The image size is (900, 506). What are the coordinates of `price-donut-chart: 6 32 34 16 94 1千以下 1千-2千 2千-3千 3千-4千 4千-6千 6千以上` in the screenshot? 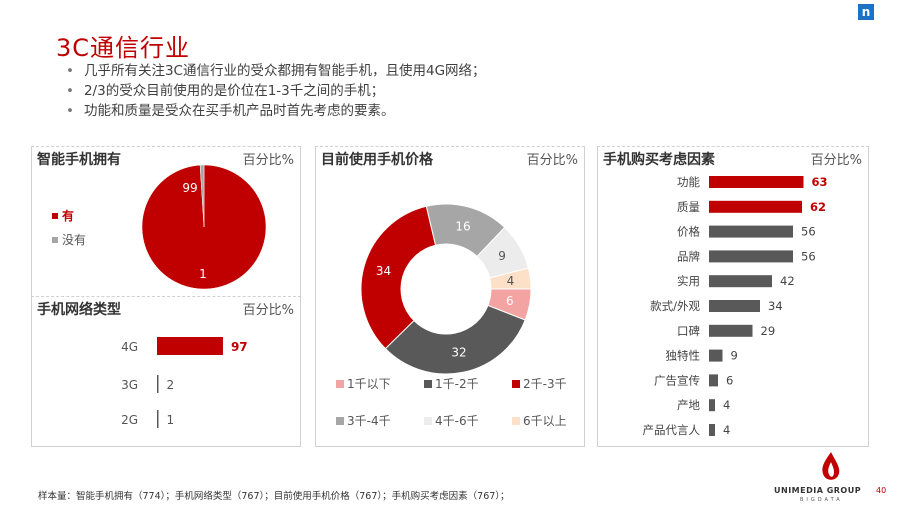 It's located at (451, 315).